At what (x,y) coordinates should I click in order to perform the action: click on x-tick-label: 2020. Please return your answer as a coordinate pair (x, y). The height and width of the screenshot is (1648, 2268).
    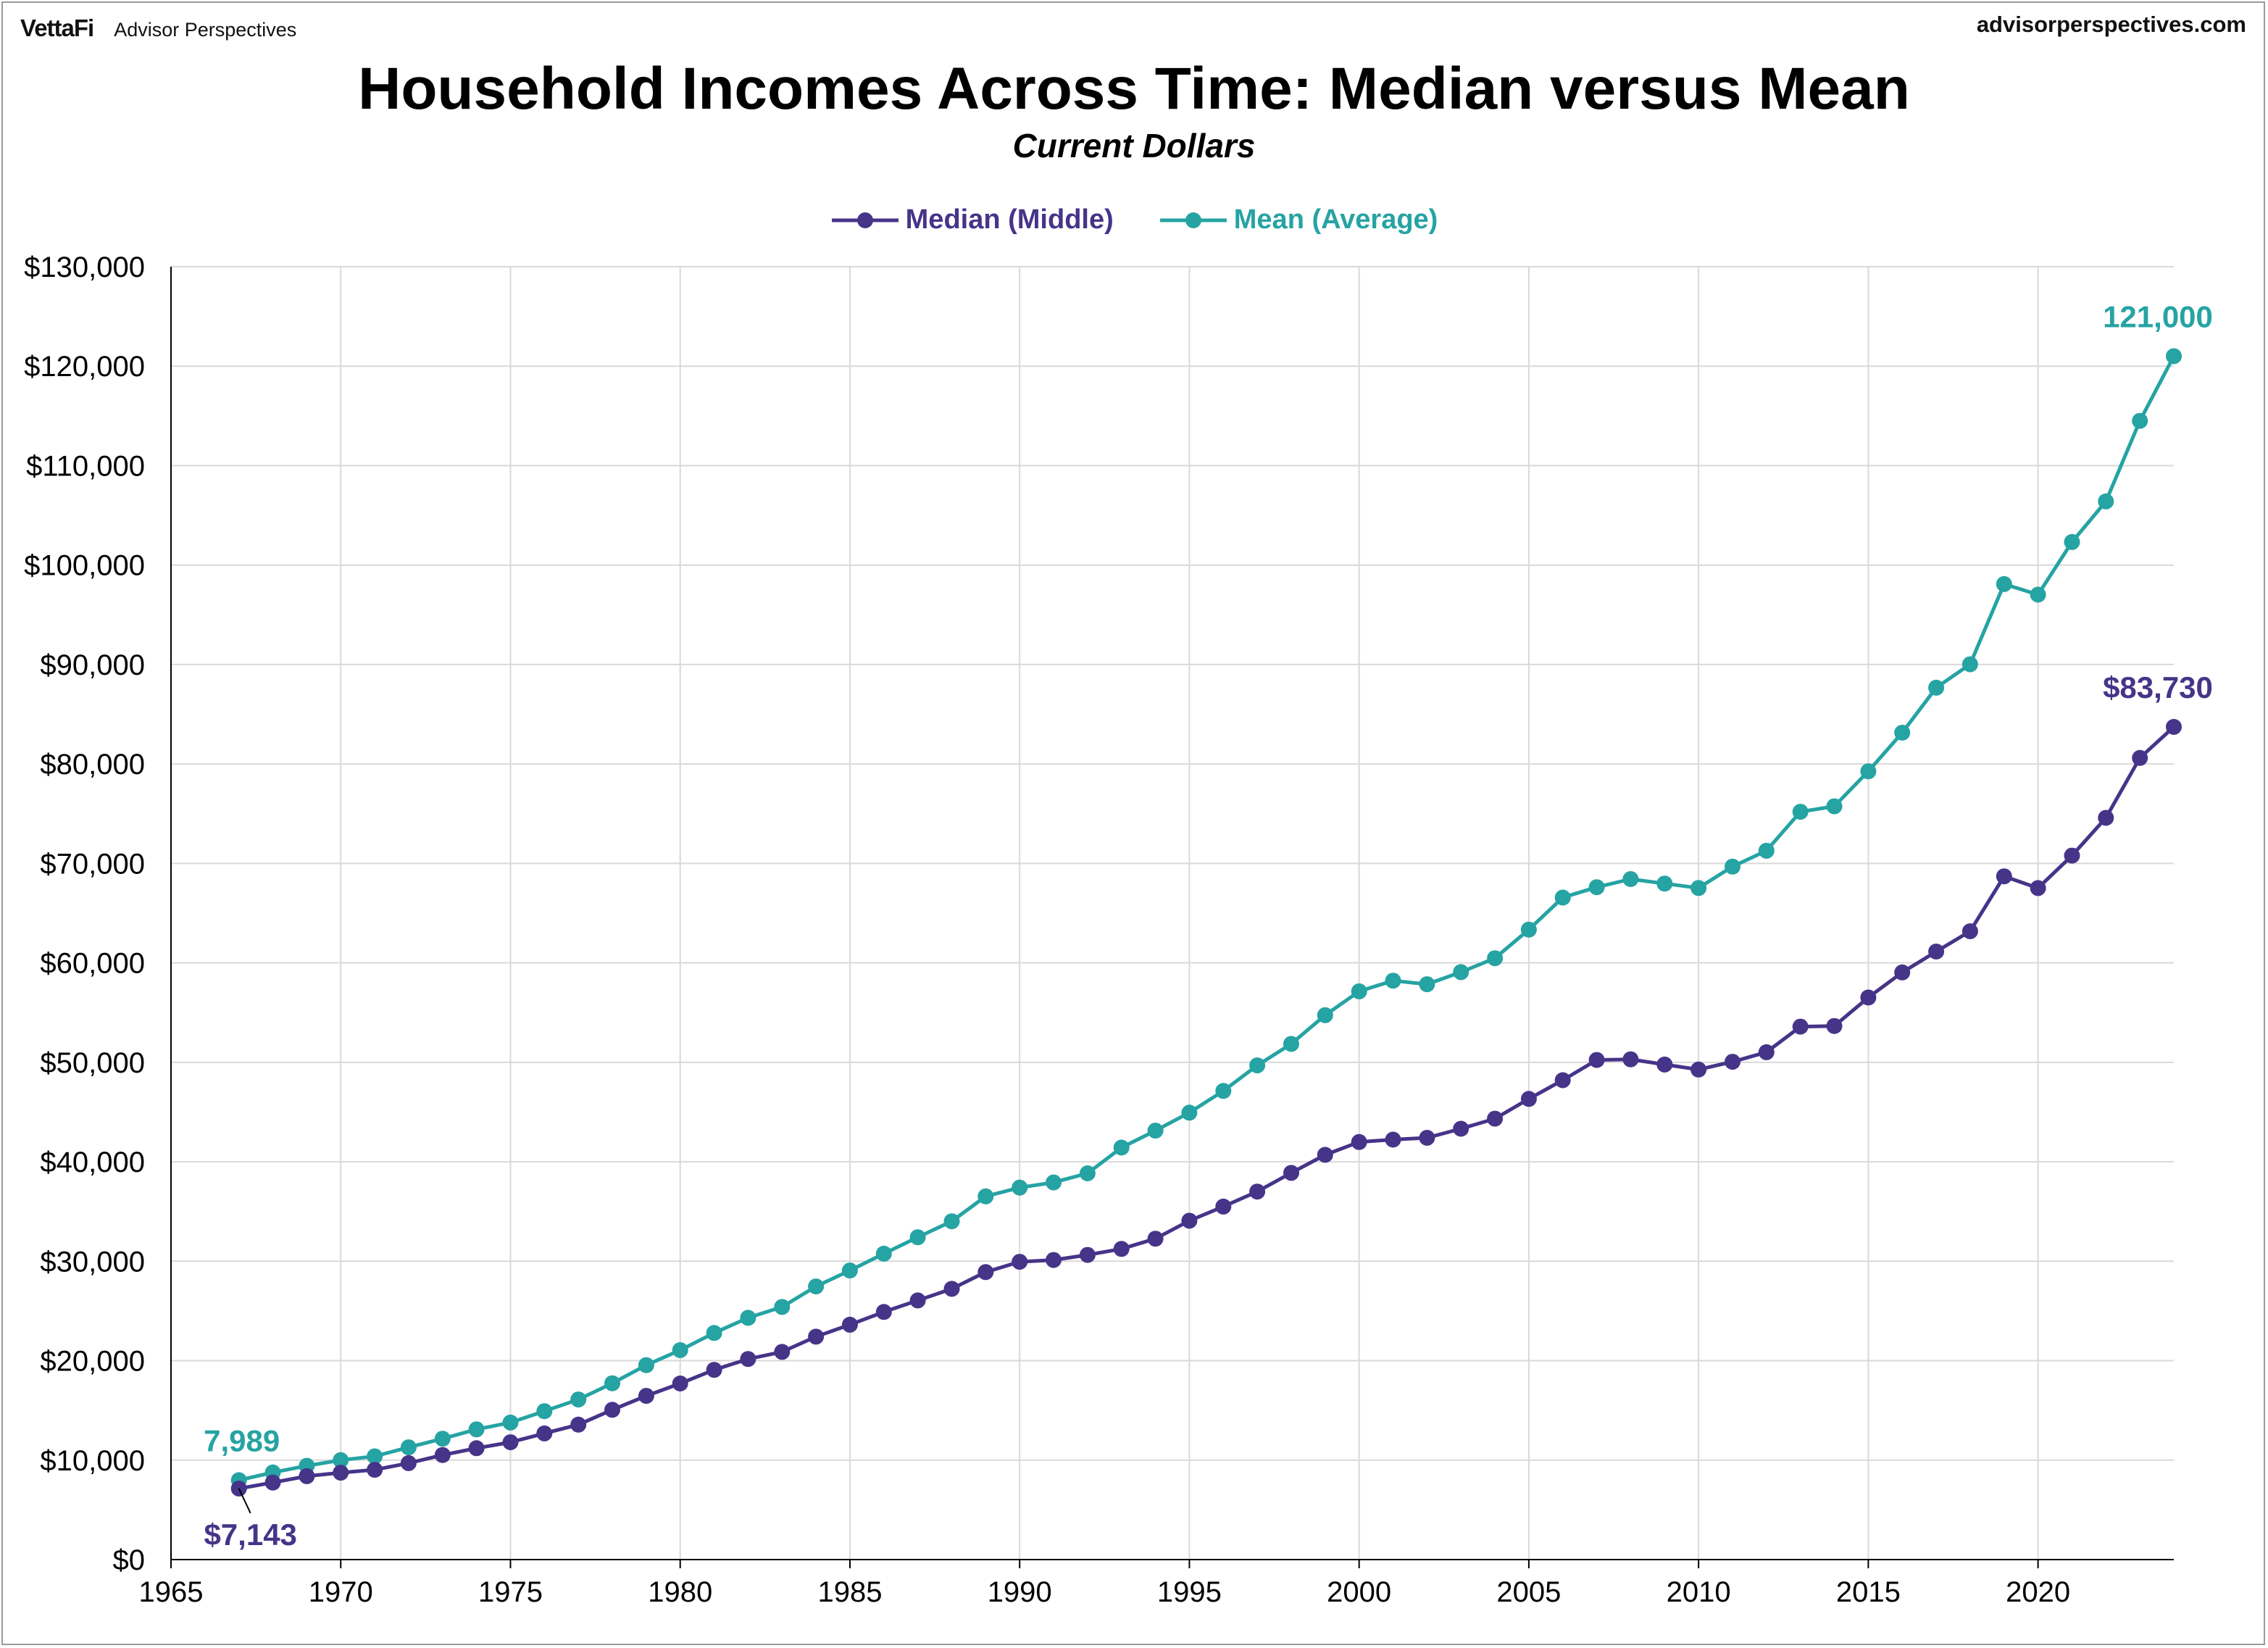
    Looking at the image, I should click on (2038, 1592).